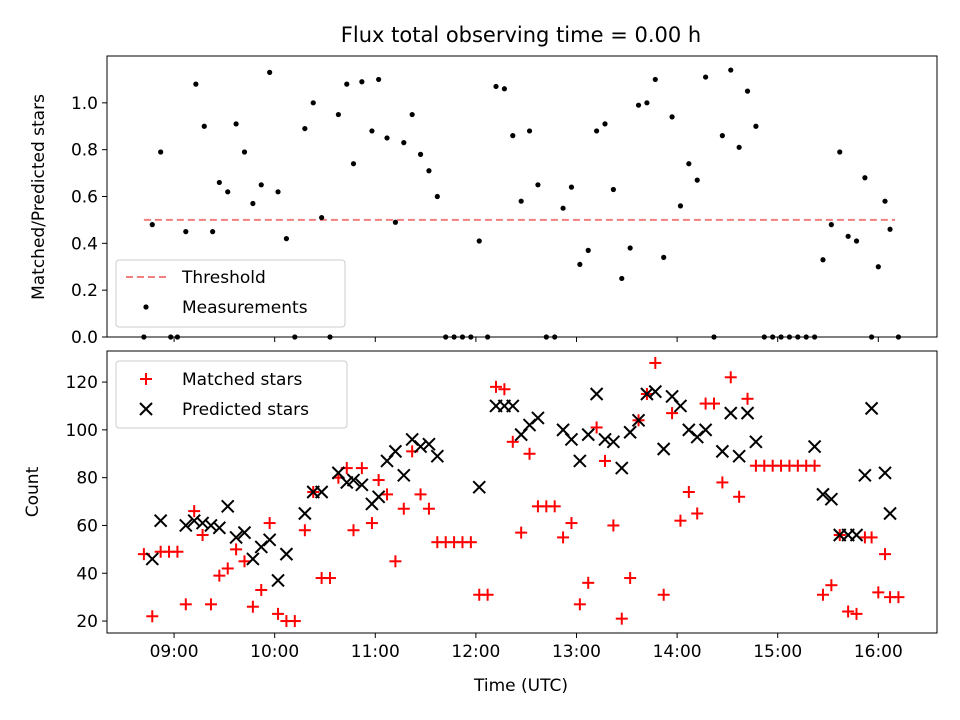 Image resolution: width=960 pixels, height=720 pixels. I want to click on ratio-y-tick-label: 0.6, so click(84, 198).